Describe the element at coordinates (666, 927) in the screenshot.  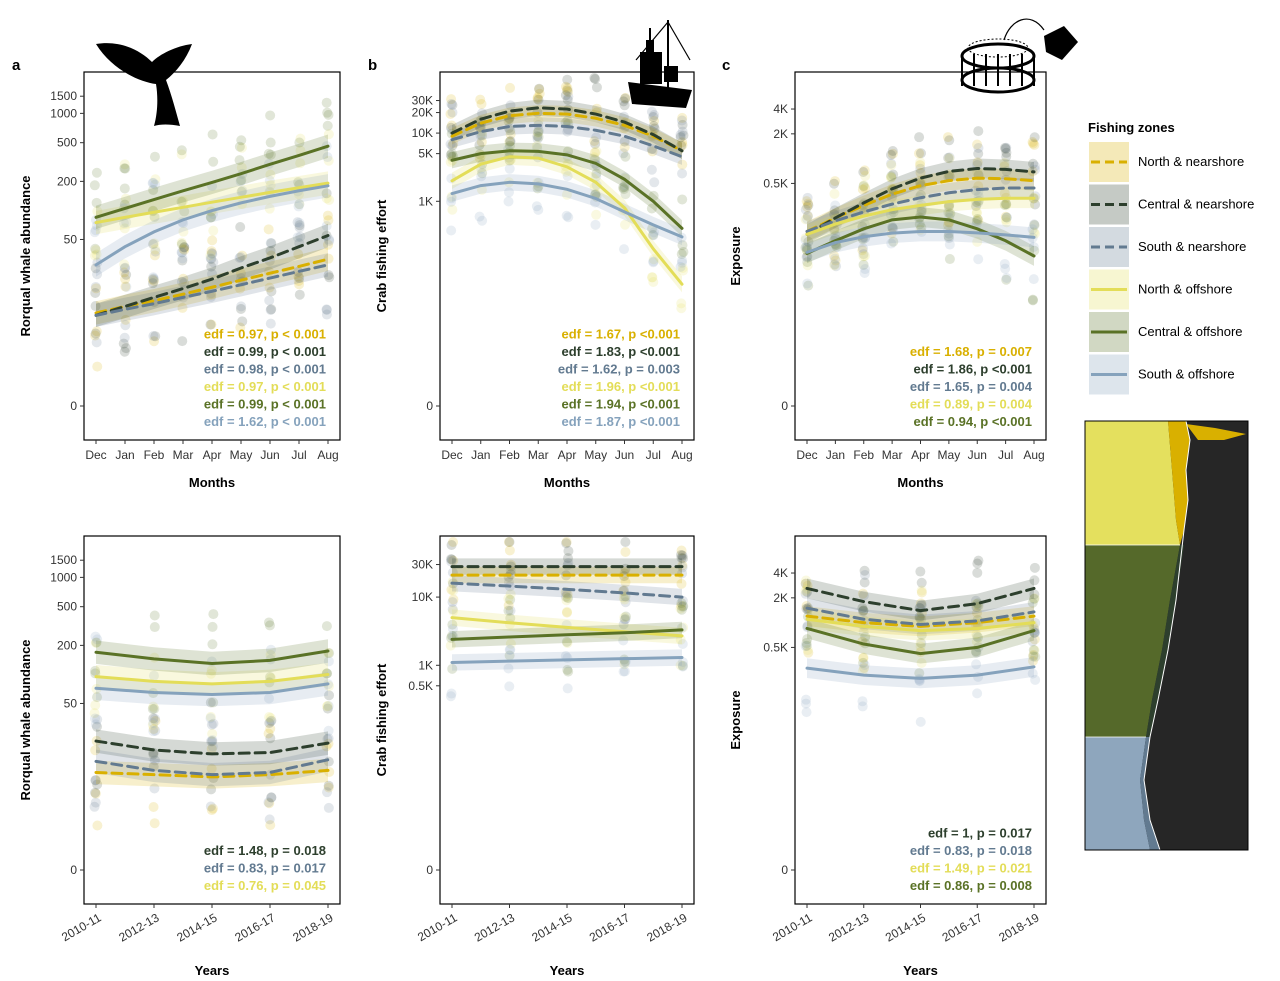
I see `x-tick-label: 2018-19` at that location.